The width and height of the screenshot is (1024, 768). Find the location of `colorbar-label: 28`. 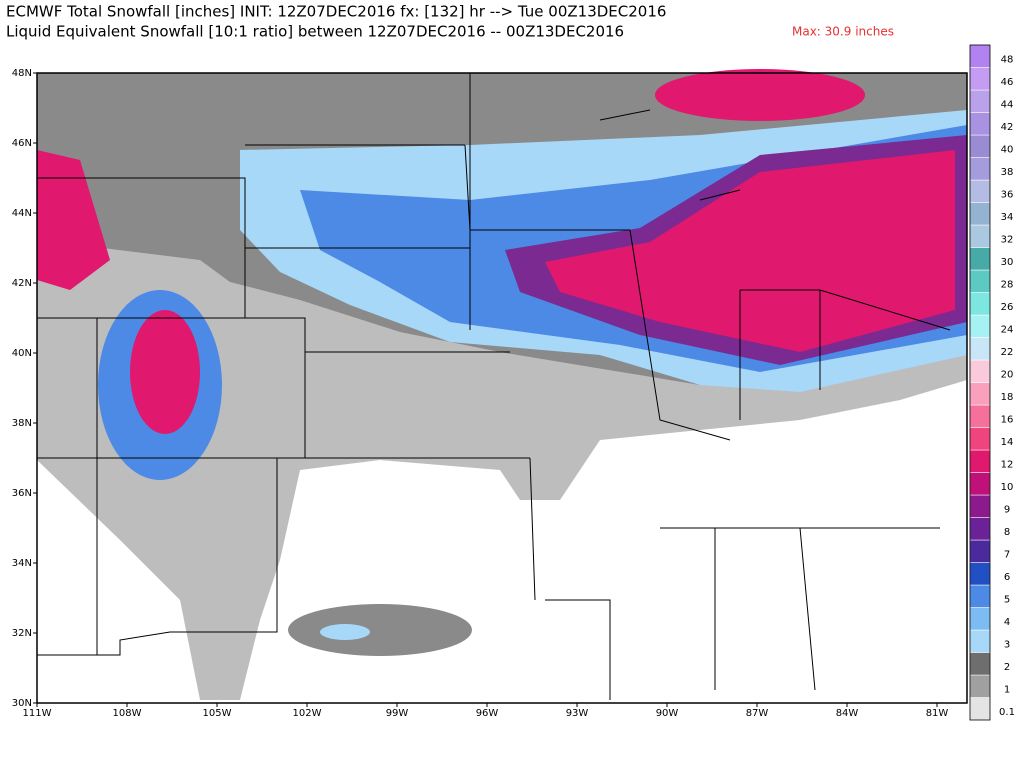

colorbar-label: 28 is located at coordinates (1007, 285).